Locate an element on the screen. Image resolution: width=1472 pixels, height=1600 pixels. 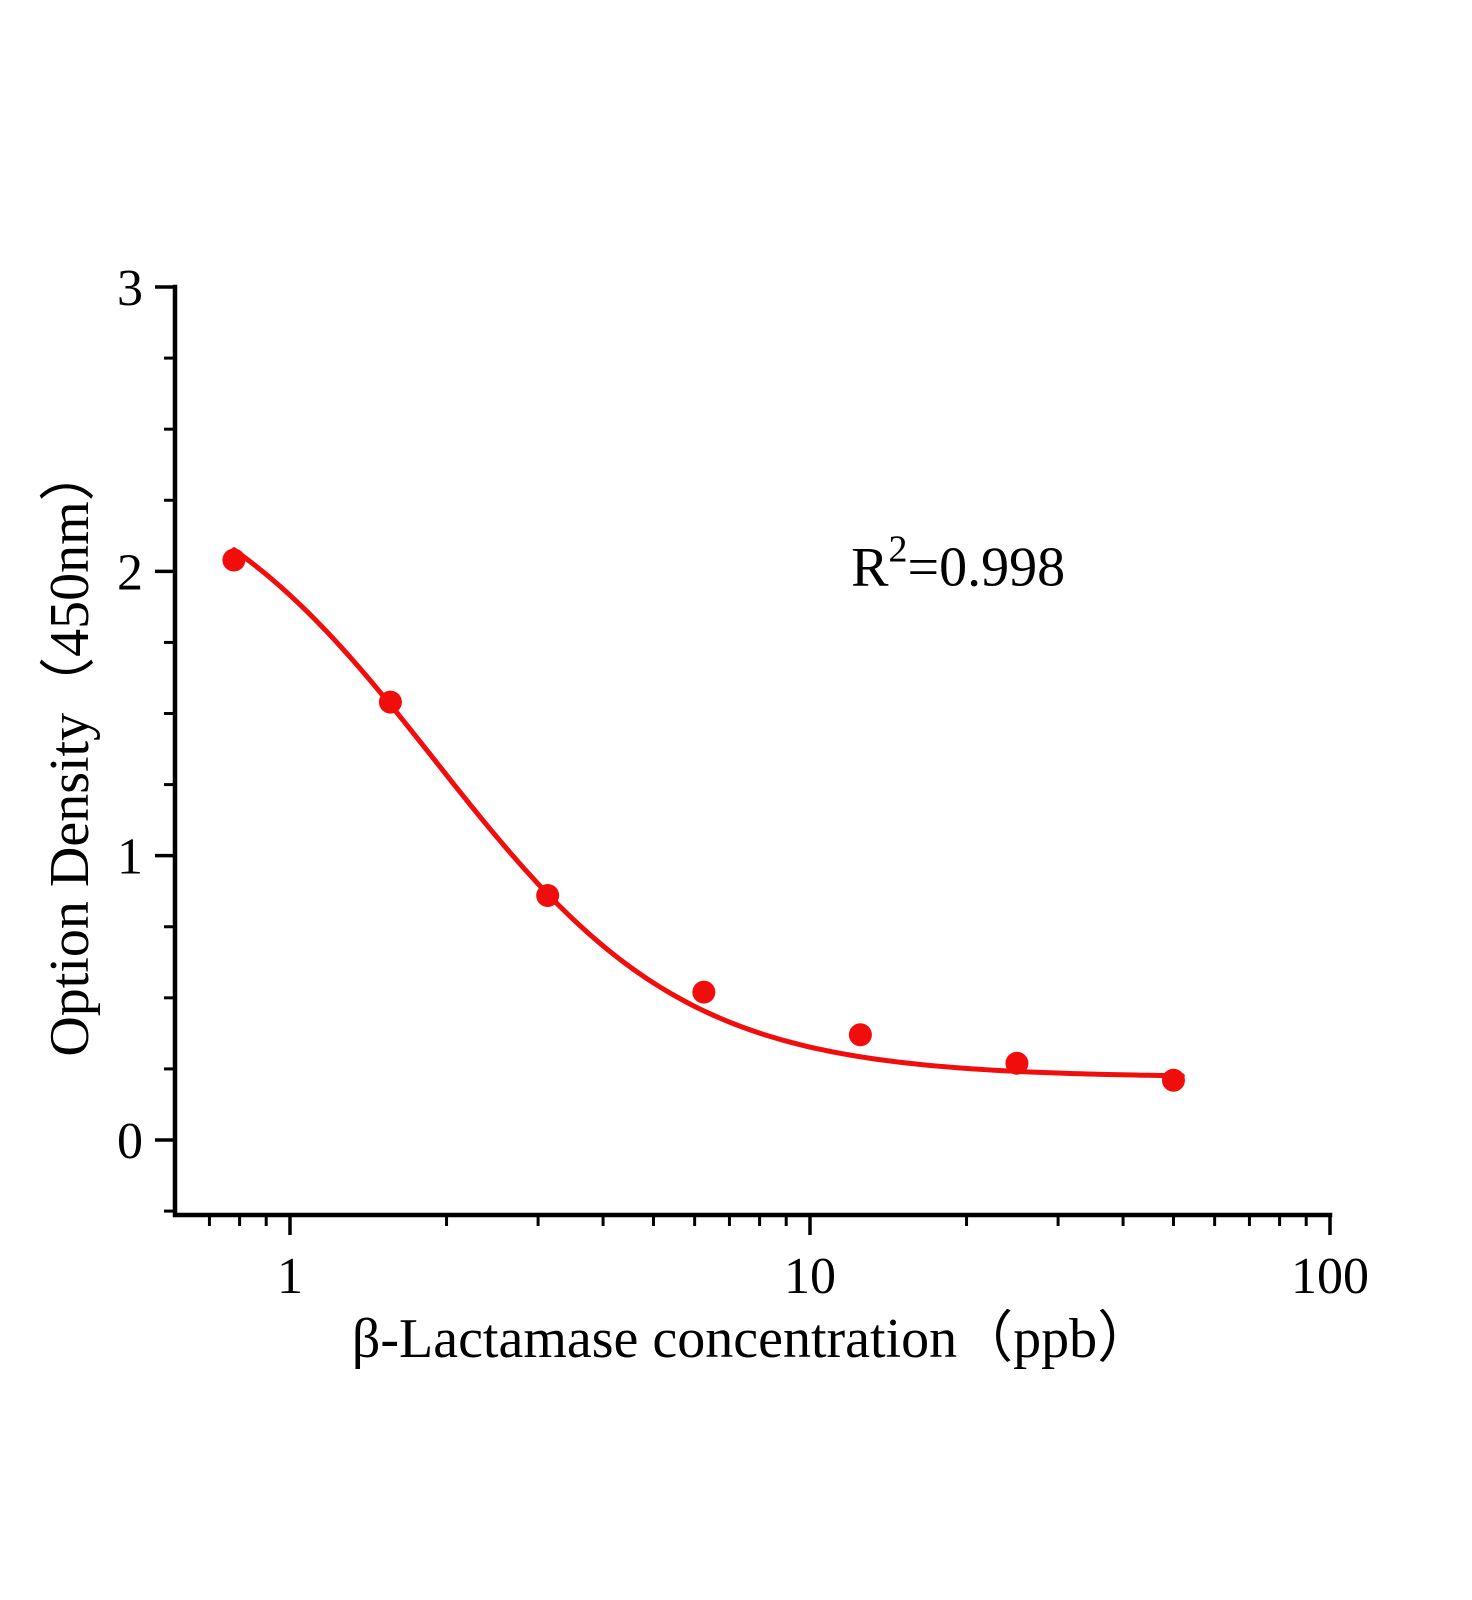
y-tick-label: 2 is located at coordinates (130, 572).